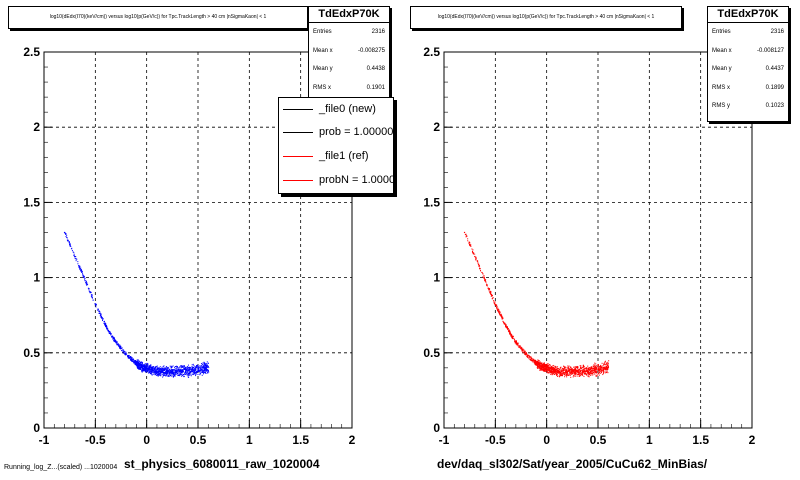 The image size is (800, 480). I want to click on x-tick-label: 0, so click(546, 440).